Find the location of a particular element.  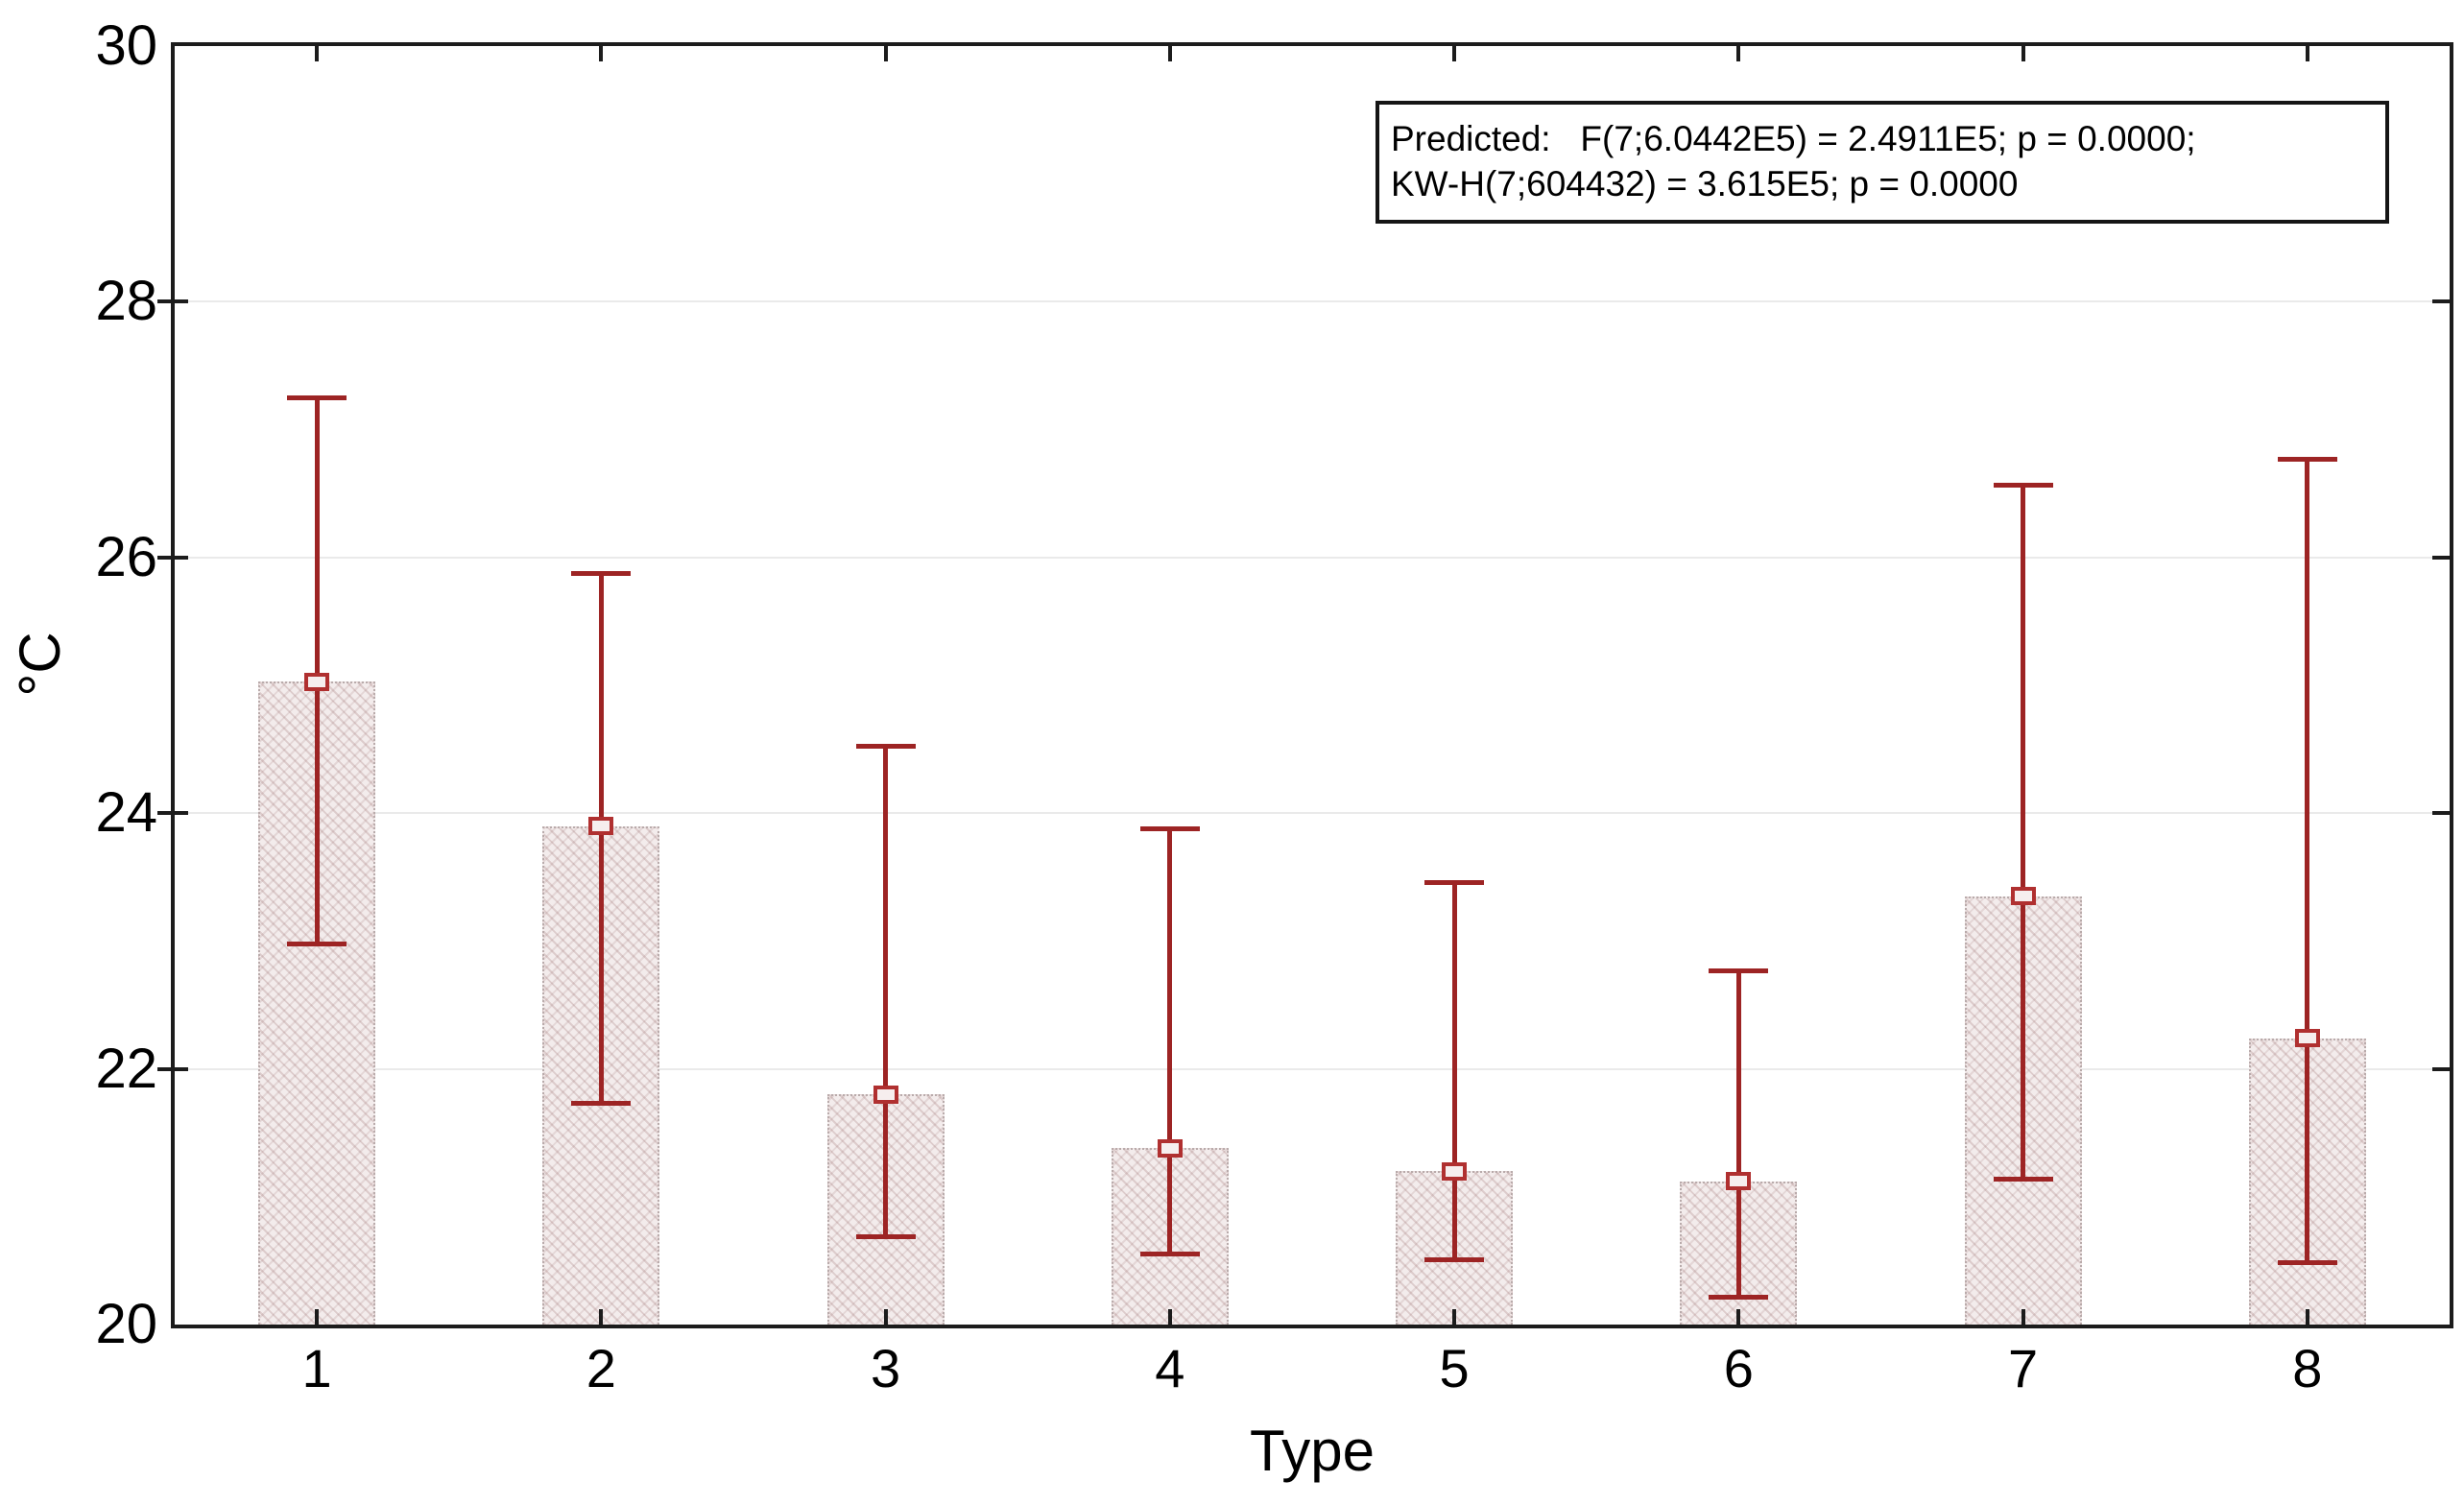

y-tick-label: 26 is located at coordinates (126, 556).